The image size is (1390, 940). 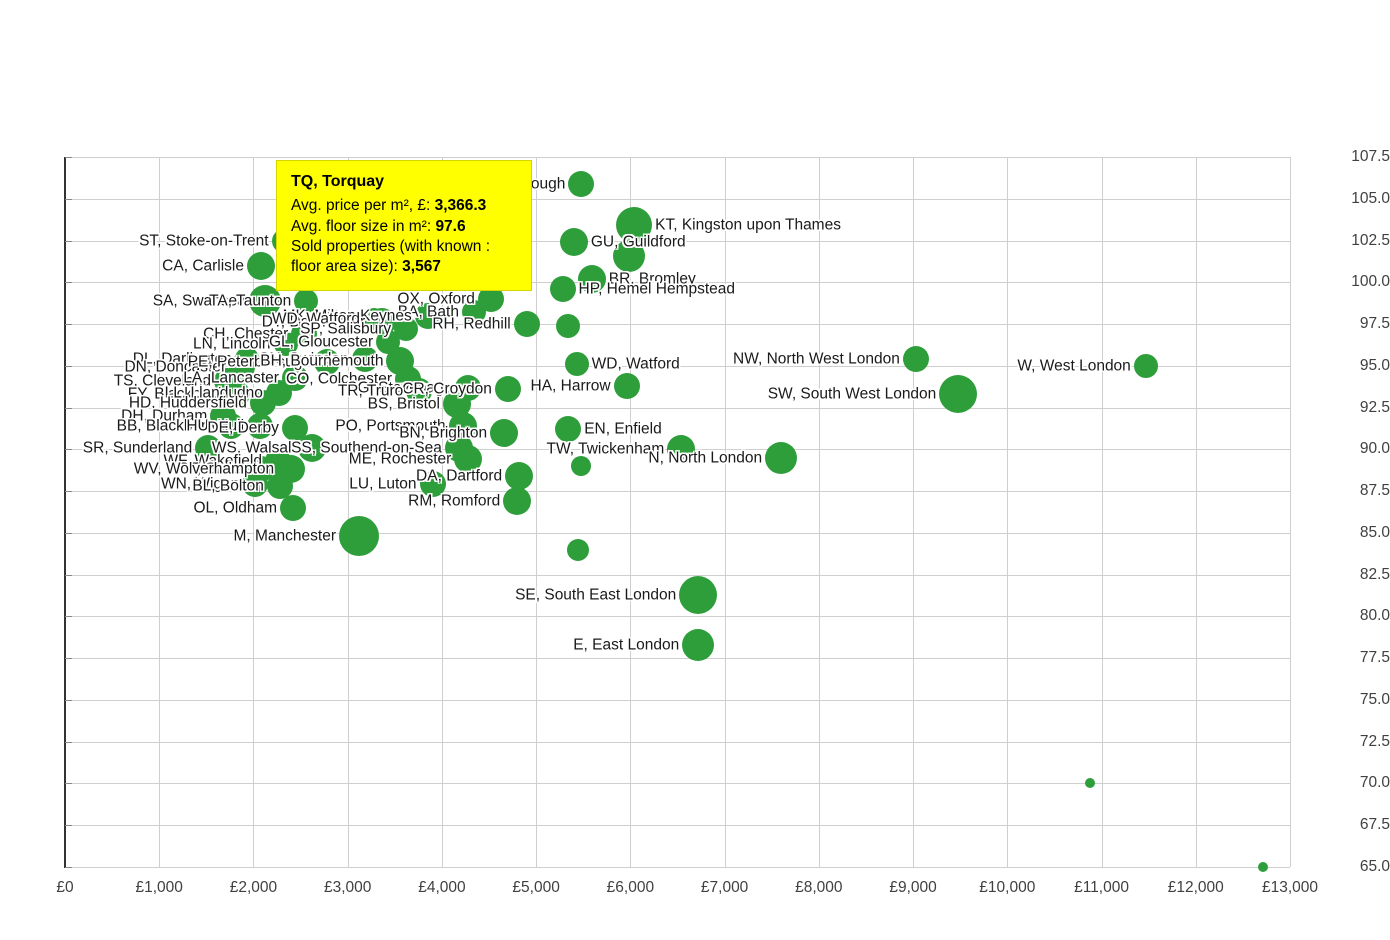 I want to click on data-point-label: WN, Wigan, so click(x=200, y=484).